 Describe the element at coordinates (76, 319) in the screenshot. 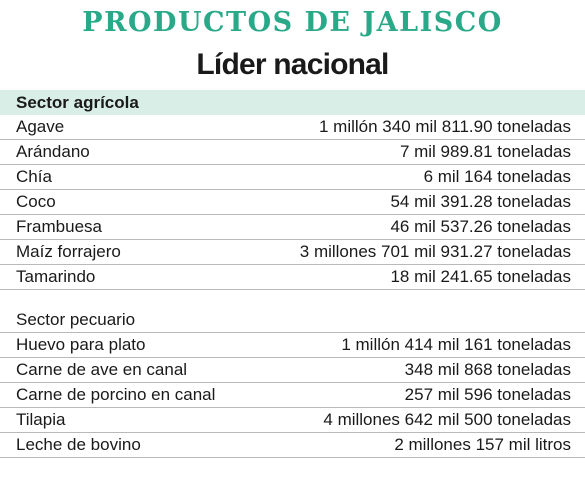

I see `section-header-label: Sector pecuario` at that location.